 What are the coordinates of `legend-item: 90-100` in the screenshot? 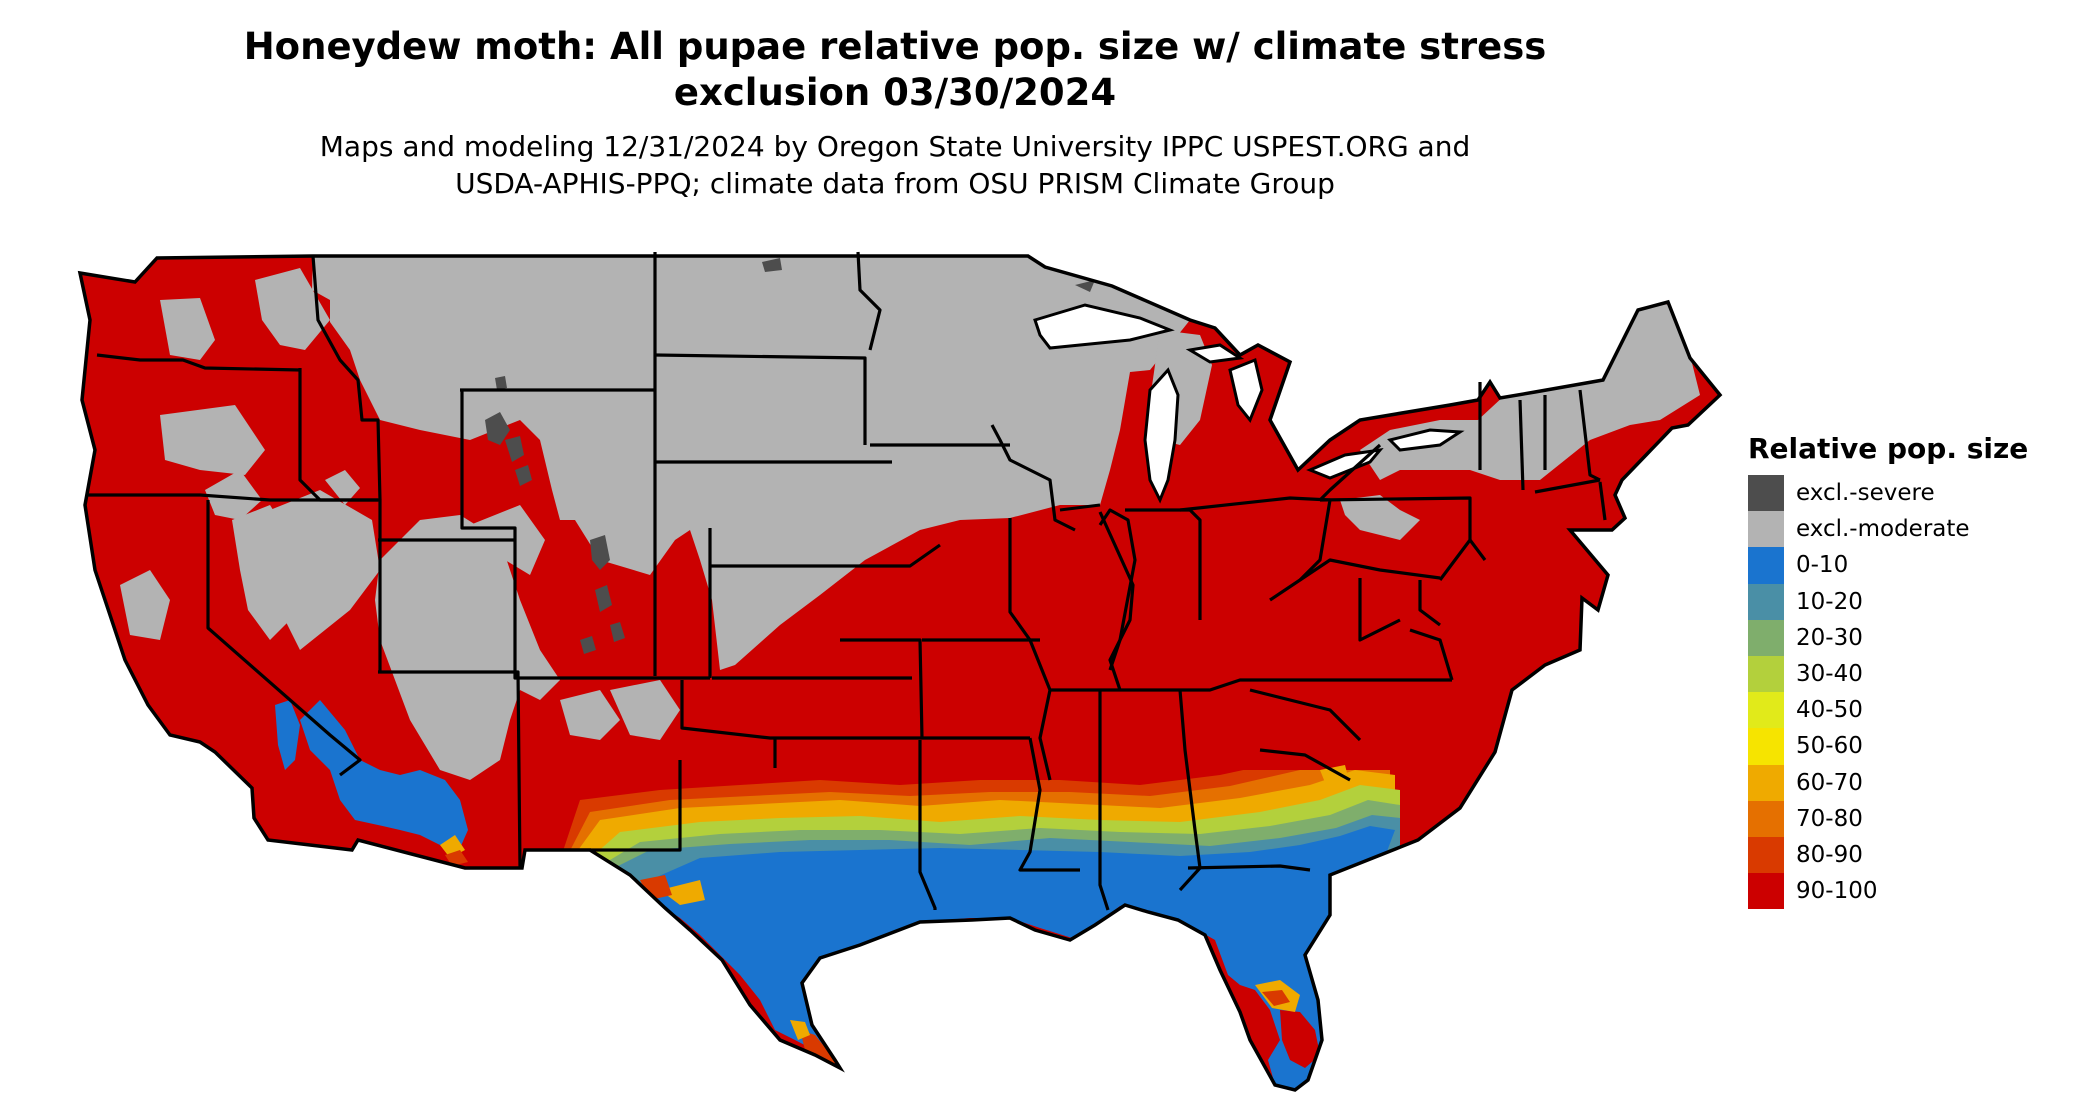 It's located at (1888, 891).